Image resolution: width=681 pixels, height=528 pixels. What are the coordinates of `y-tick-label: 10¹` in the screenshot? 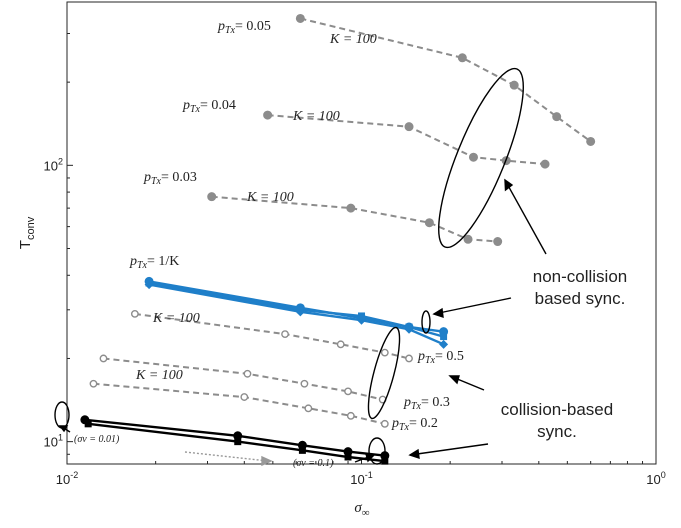 It's located at (53, 441).